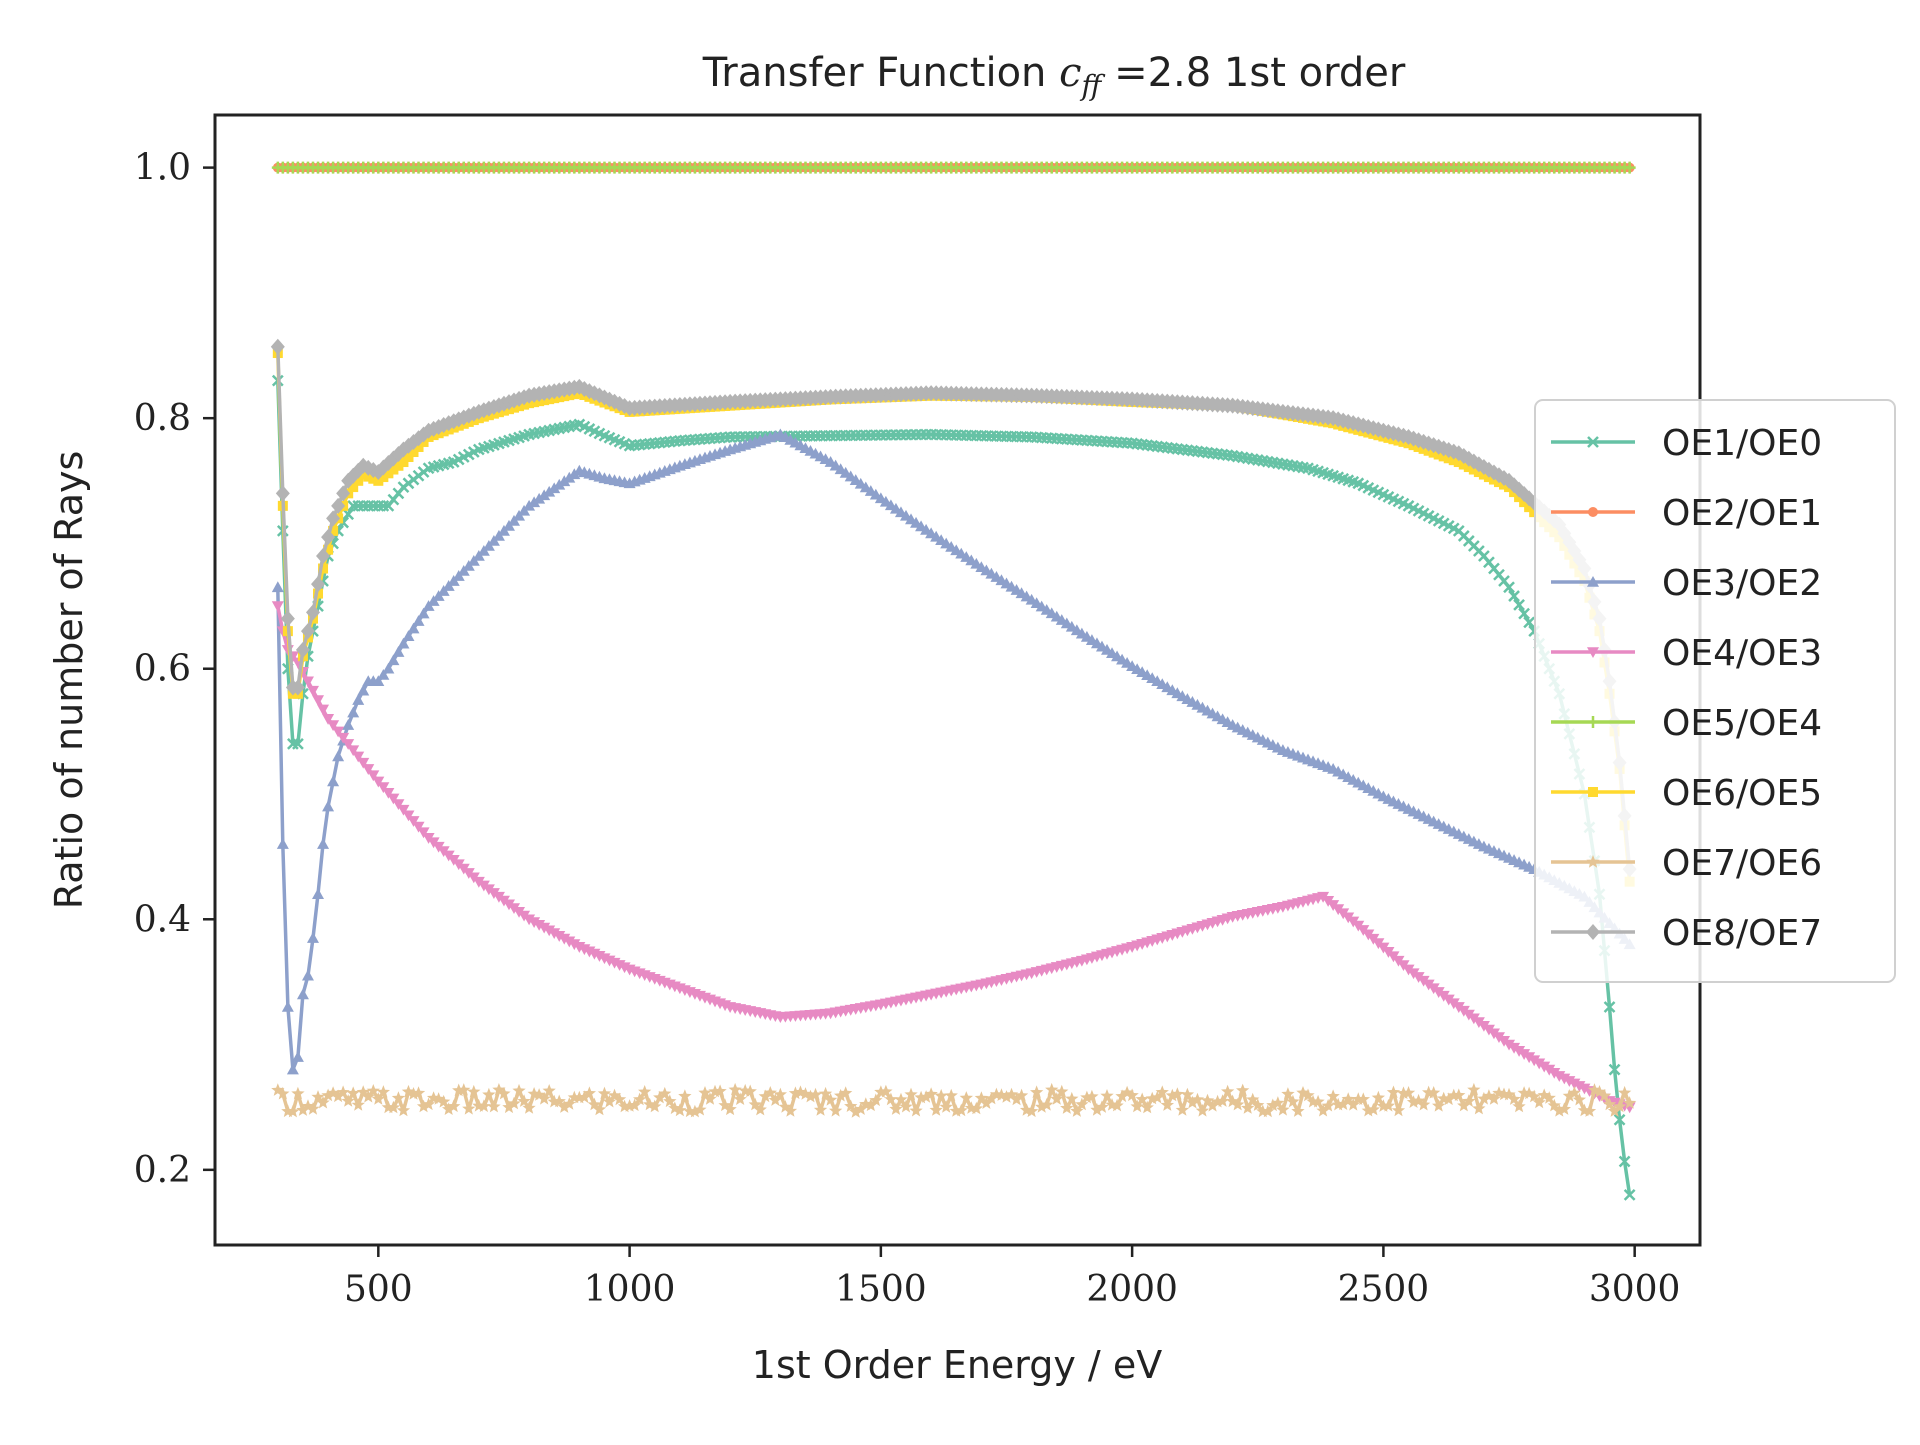 The width and height of the screenshot is (1920, 1445). What do you see at coordinates (162, 669) in the screenshot?
I see `y-tick-label: 0.6` at bounding box center [162, 669].